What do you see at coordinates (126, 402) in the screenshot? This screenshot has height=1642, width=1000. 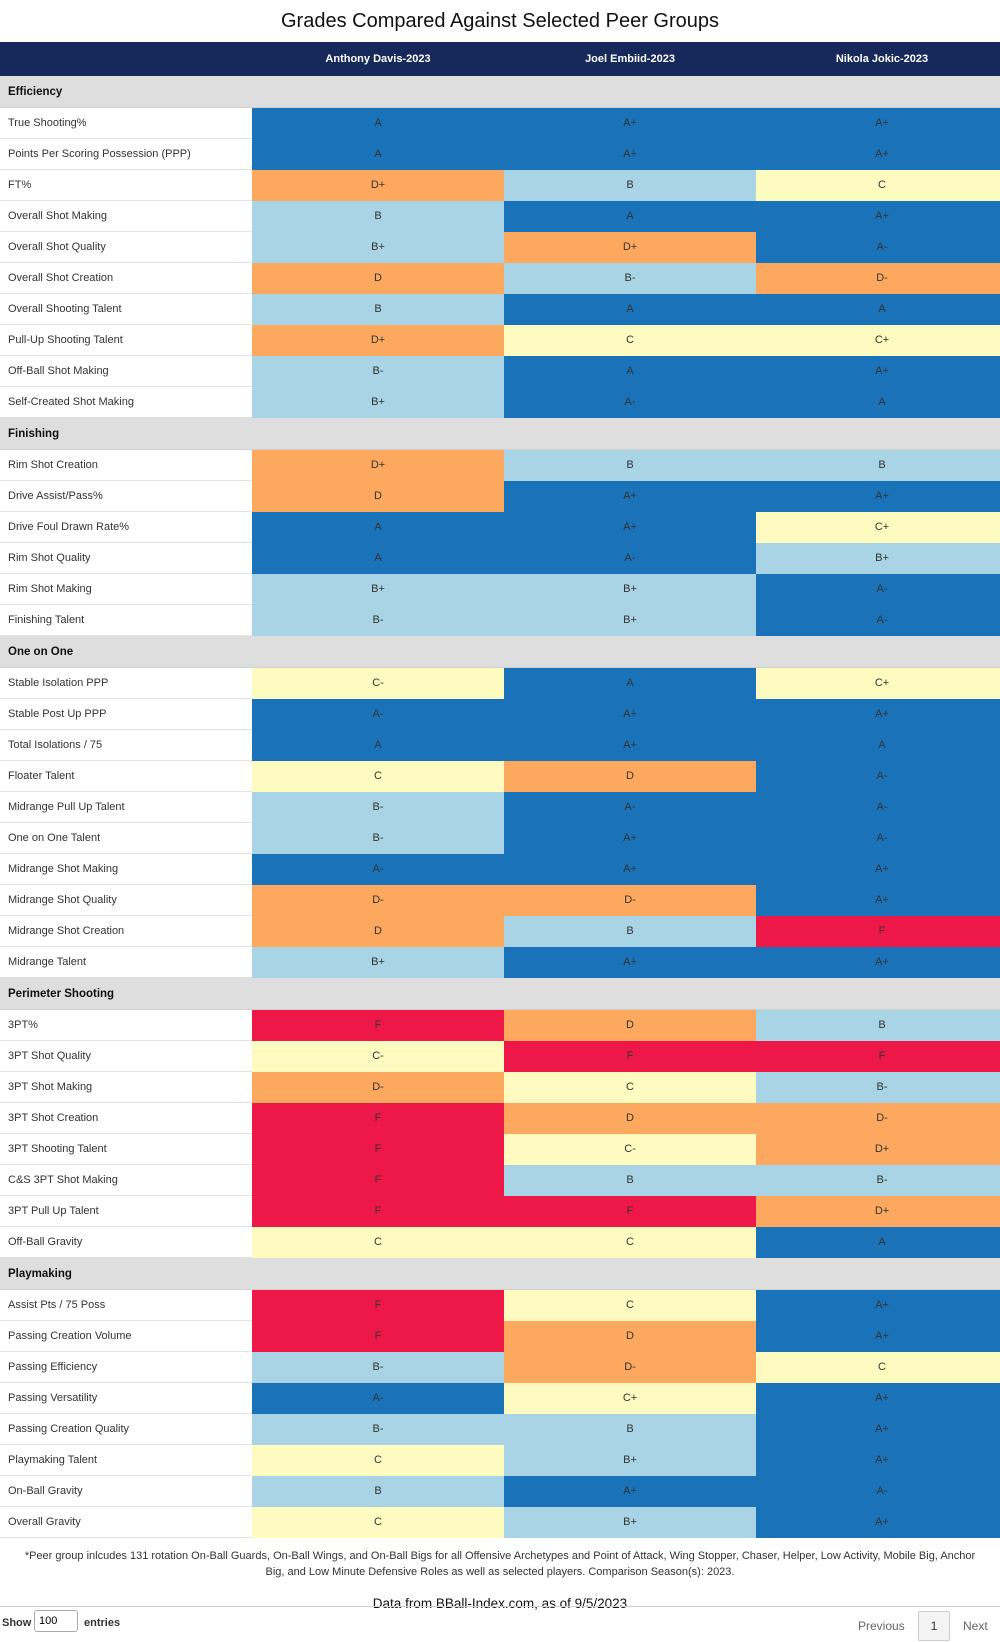 I see `metric-name: Self-Created Shot Making` at bounding box center [126, 402].